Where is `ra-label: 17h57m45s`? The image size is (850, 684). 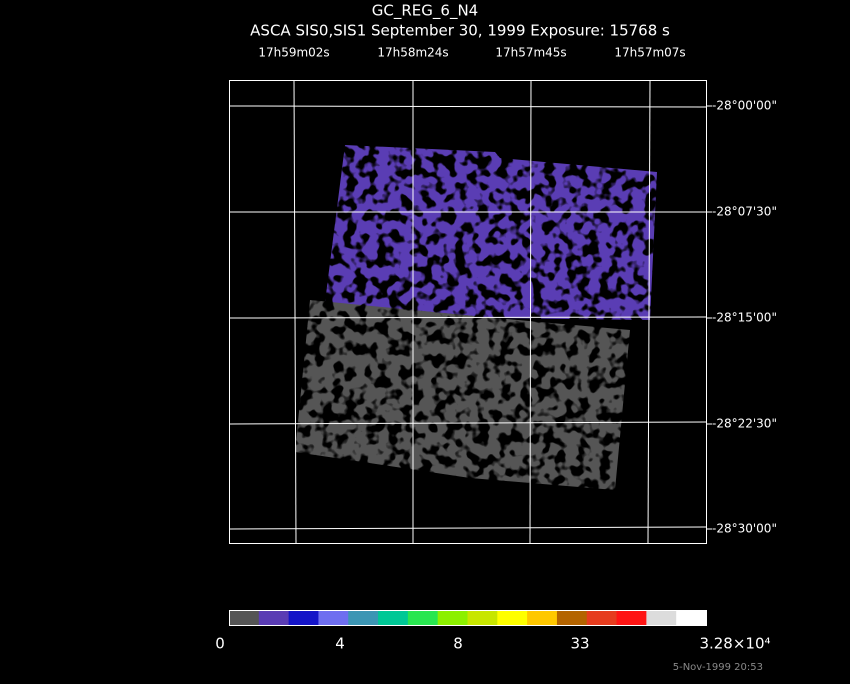 ra-label: 17h57m45s is located at coordinates (530, 53).